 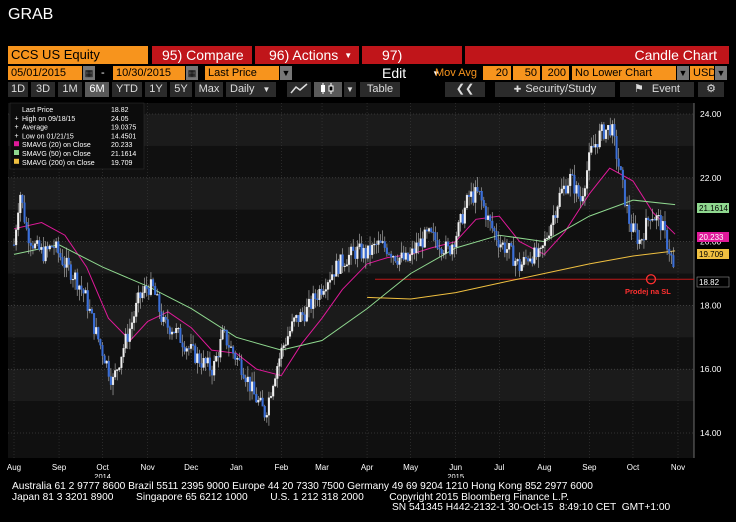 What do you see at coordinates (328, 89) in the screenshot?
I see `candle-chart-icon` at bounding box center [328, 89].